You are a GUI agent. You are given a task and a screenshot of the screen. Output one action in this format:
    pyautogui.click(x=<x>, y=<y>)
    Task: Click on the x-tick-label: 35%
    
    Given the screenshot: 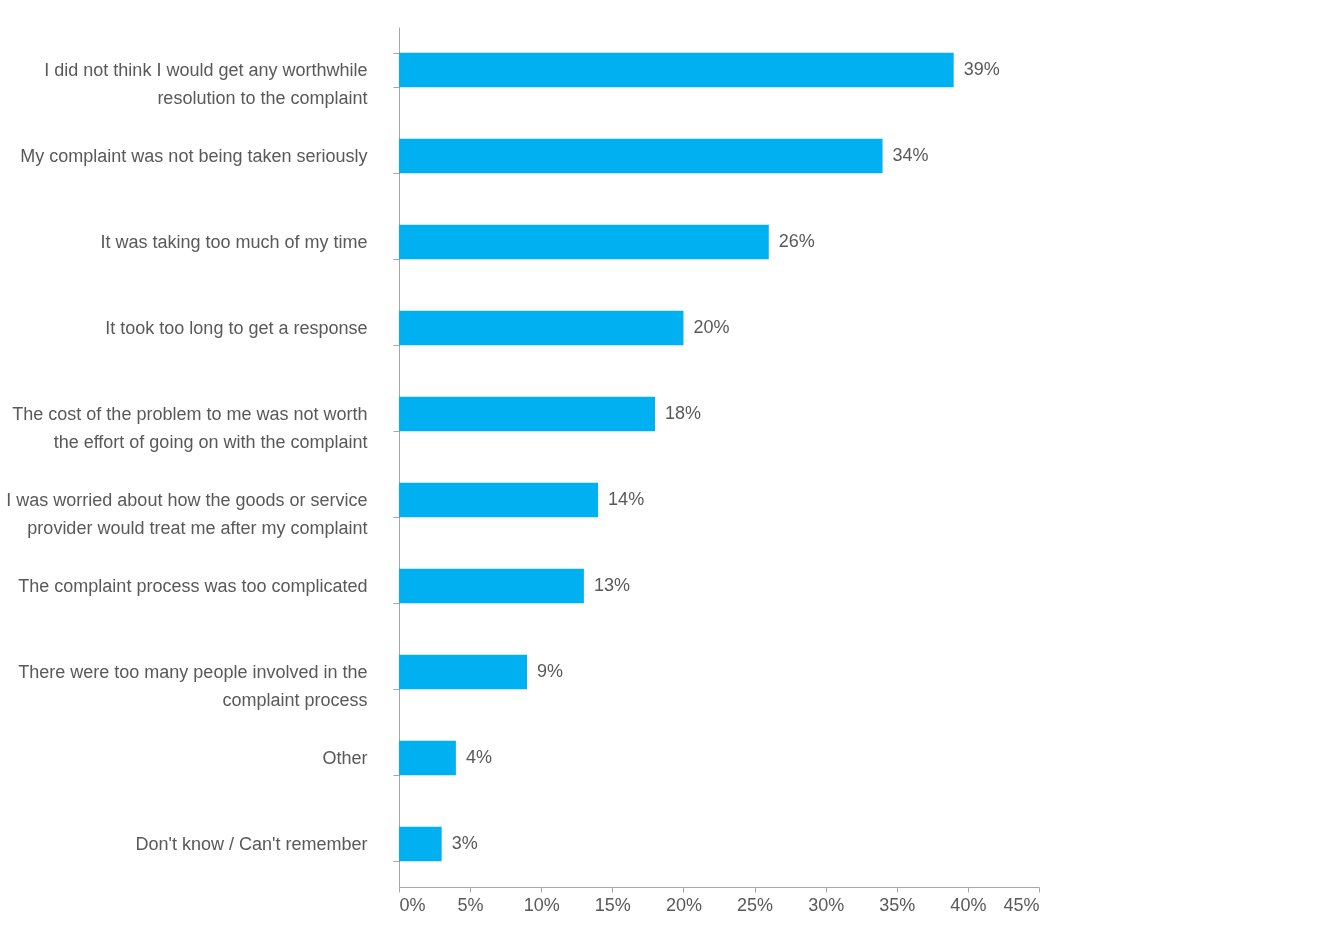 What is the action you would take?
    pyautogui.click(x=897, y=904)
    